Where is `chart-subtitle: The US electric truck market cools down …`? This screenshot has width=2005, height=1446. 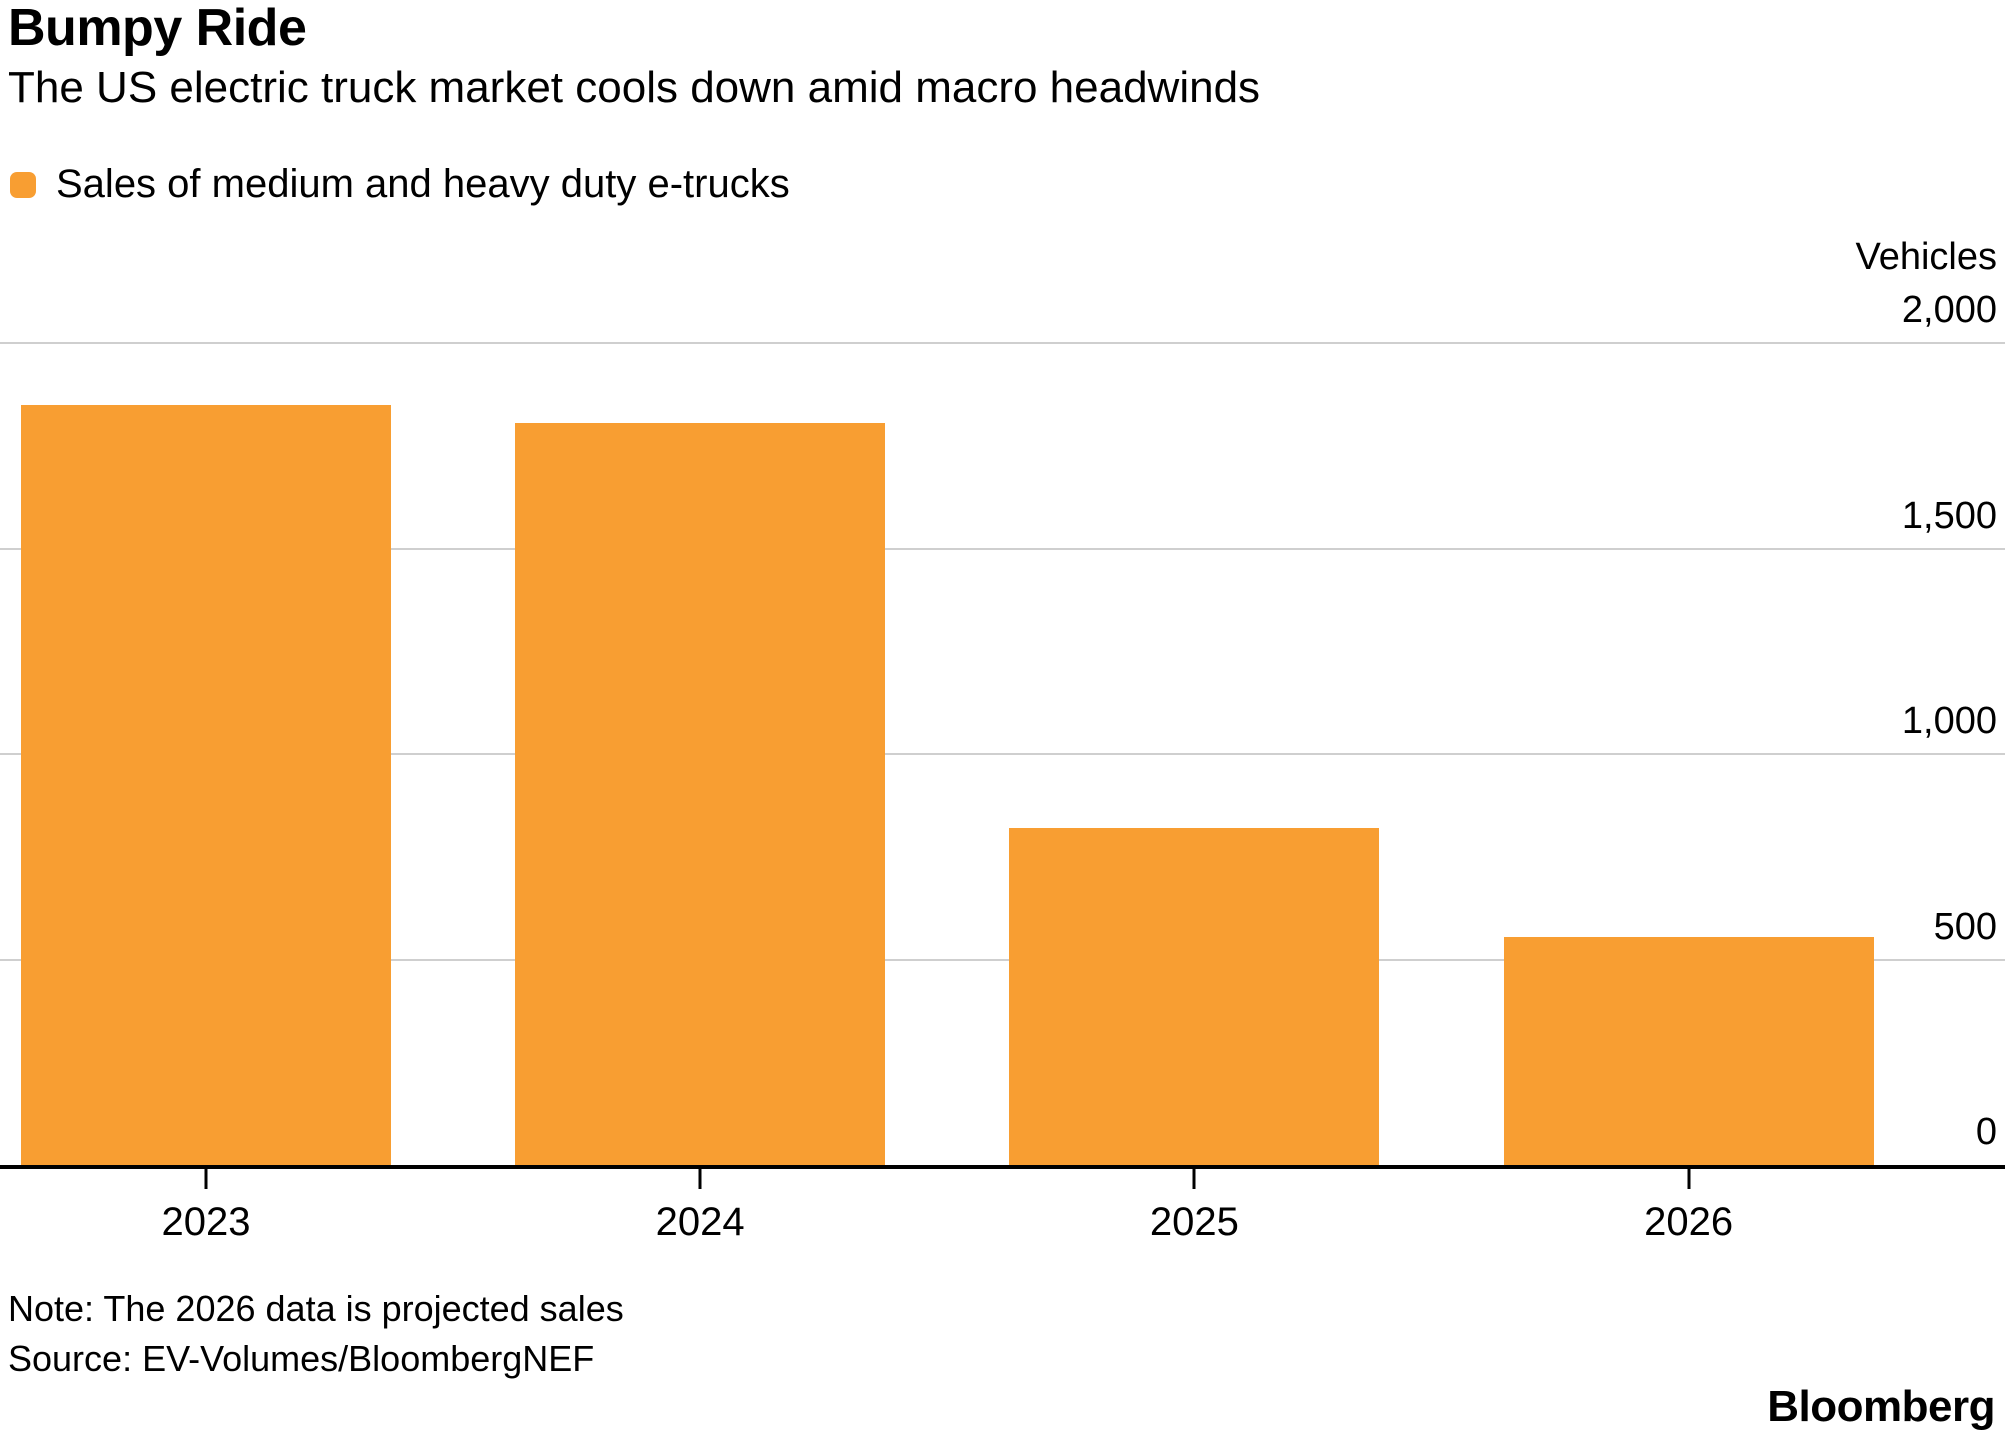 chart-subtitle: The US electric truck market cools down … is located at coordinates (634, 87).